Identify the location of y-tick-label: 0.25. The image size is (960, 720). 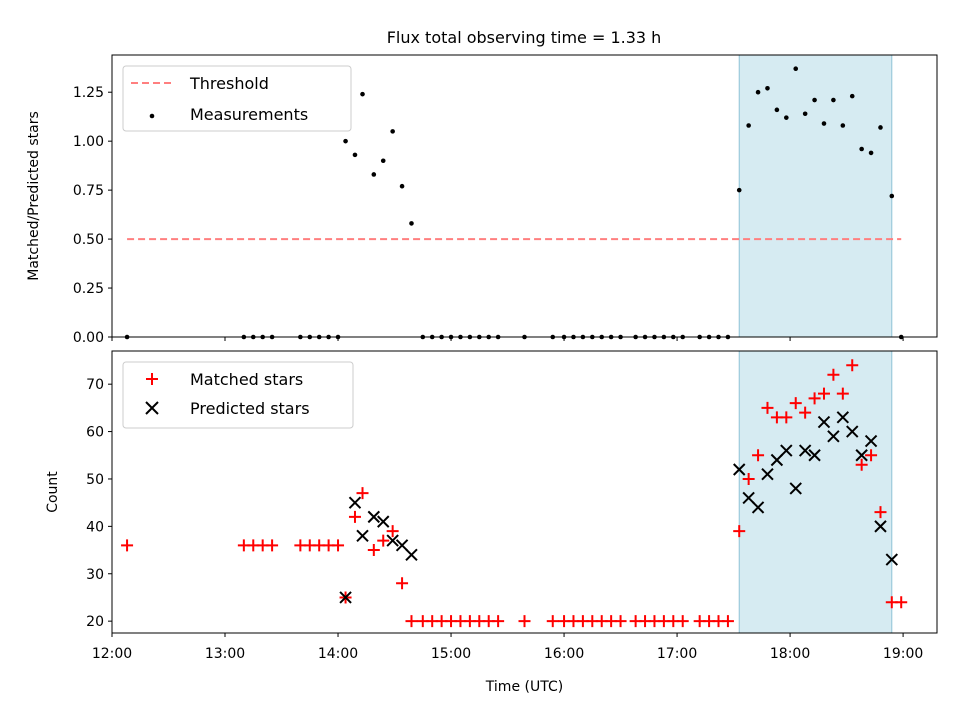
(88, 289).